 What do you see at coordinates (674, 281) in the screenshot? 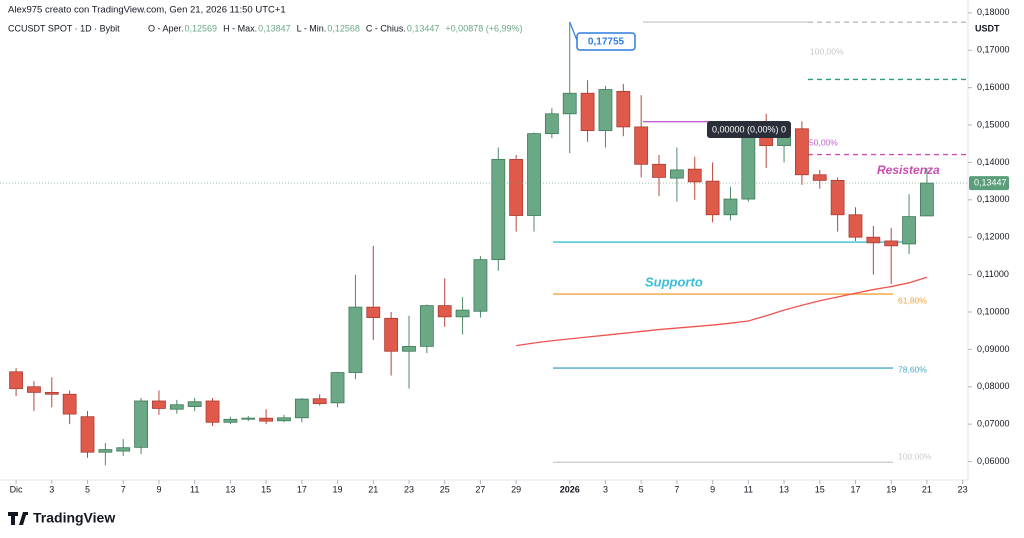
I see `annotation: Supporto` at bounding box center [674, 281].